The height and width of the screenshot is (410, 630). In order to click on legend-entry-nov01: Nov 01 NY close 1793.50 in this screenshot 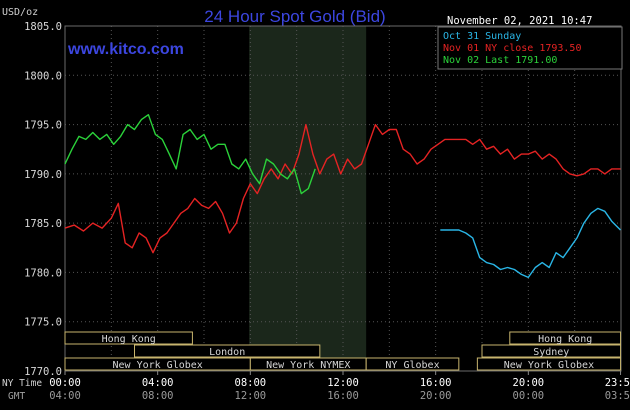, I will do `click(512, 48)`.